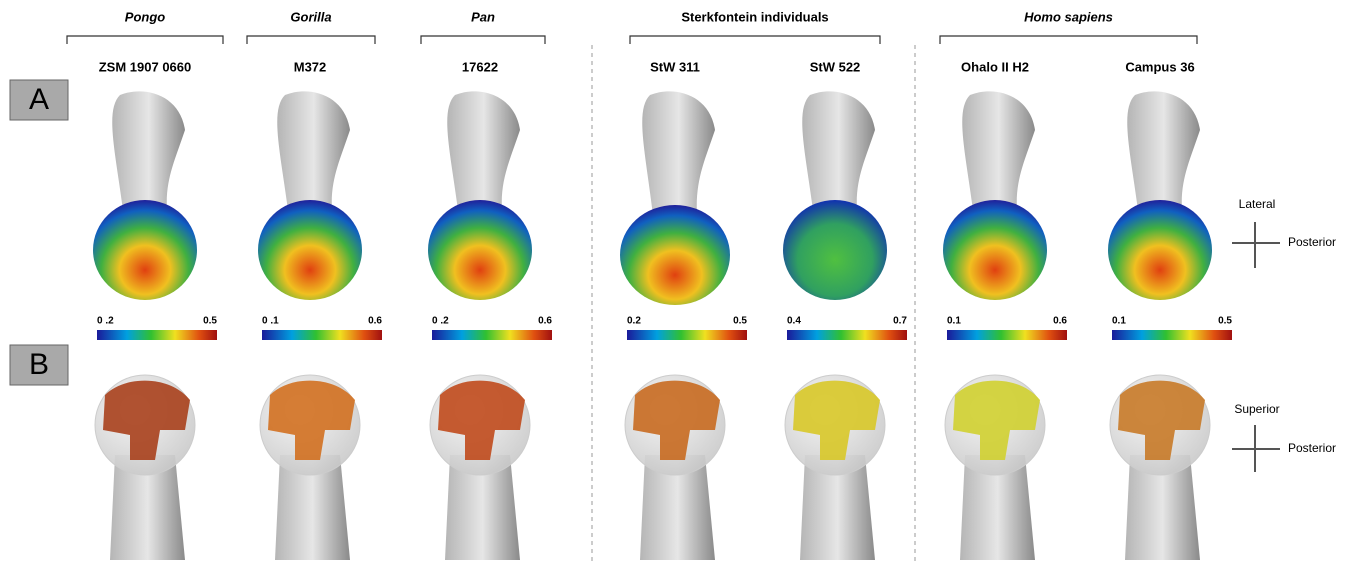 This screenshot has height=570, width=1354. What do you see at coordinates (270, 321) in the screenshot?
I see `scale-min: 0 .1` at bounding box center [270, 321].